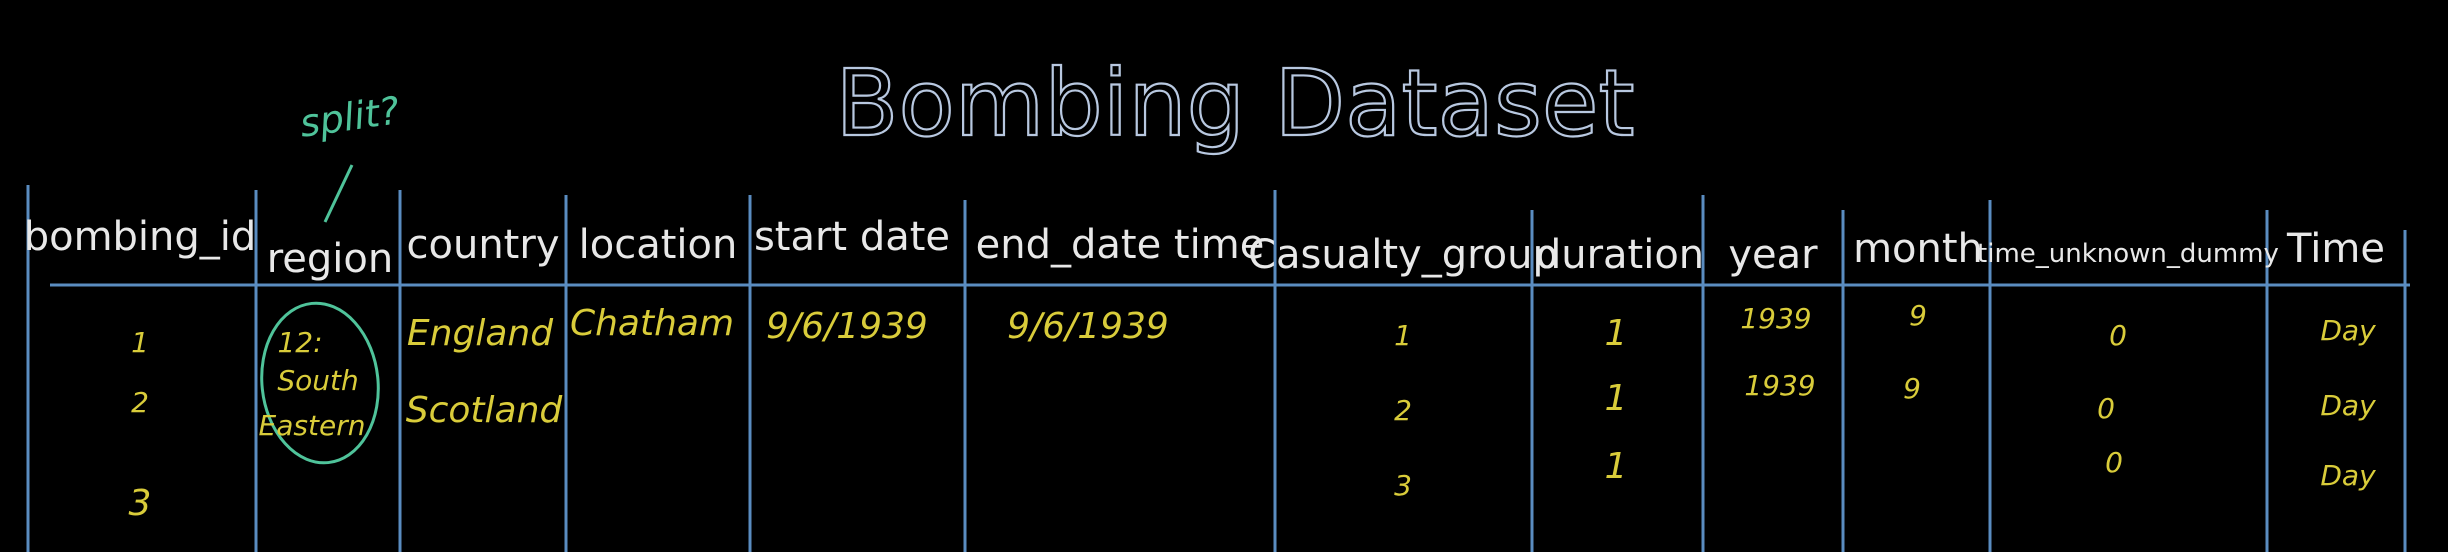 Image resolution: width=2448 pixels, height=552 pixels. Describe the element at coordinates (299, 342) in the screenshot. I see `cell-region-code: 12:` at that location.